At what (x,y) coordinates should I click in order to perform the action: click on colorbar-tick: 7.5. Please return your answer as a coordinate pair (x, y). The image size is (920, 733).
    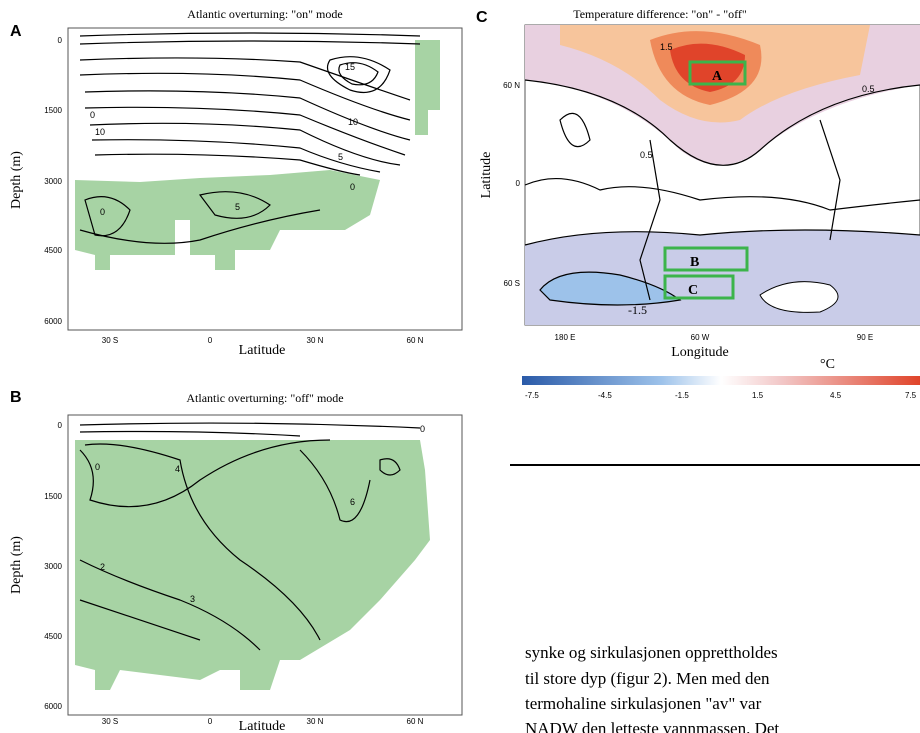
    Looking at the image, I should click on (911, 395).